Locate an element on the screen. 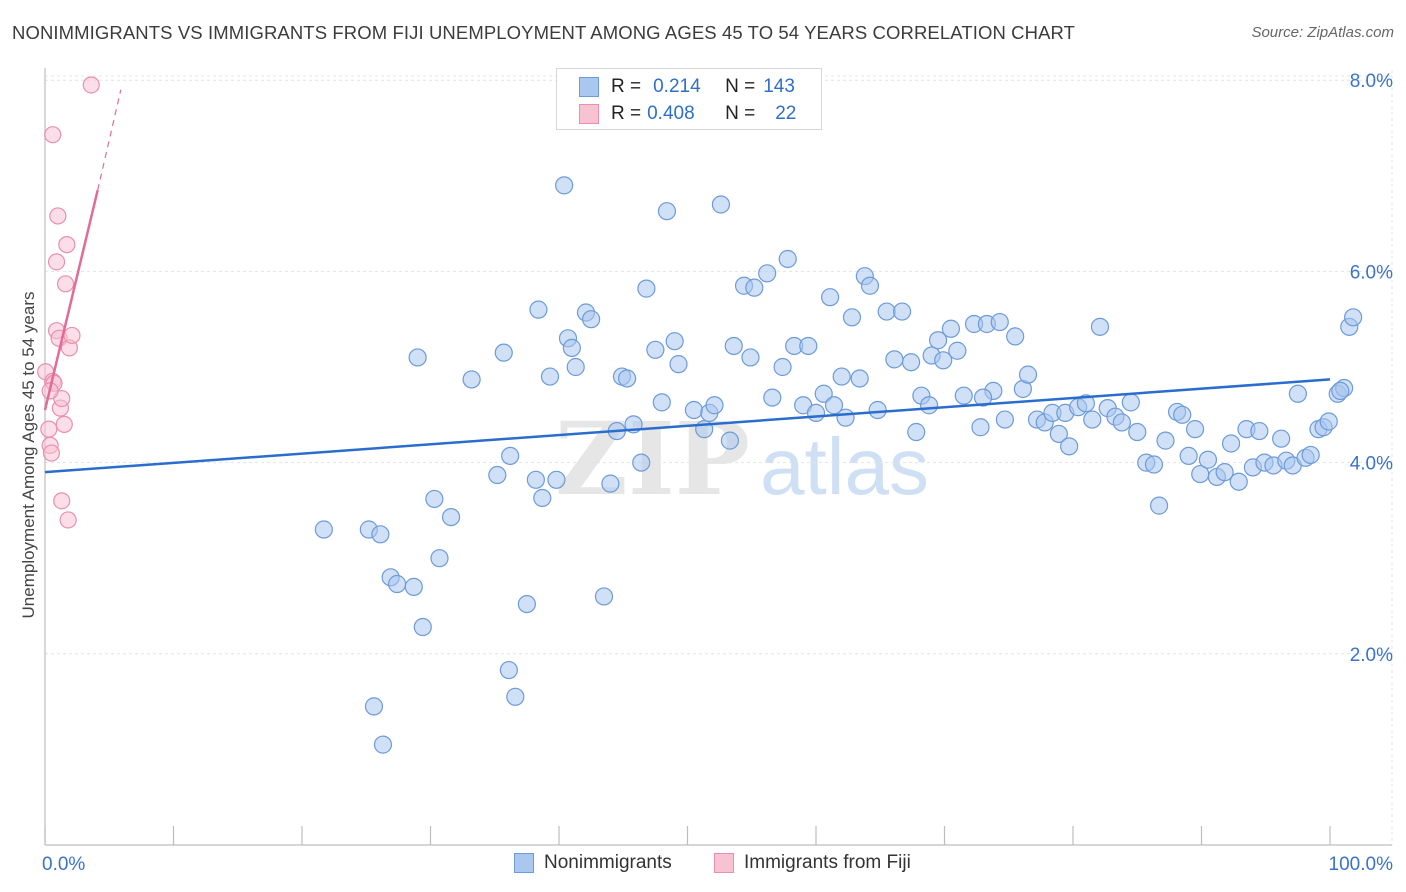  stats-n-value-1: 143 is located at coordinates (779, 86).